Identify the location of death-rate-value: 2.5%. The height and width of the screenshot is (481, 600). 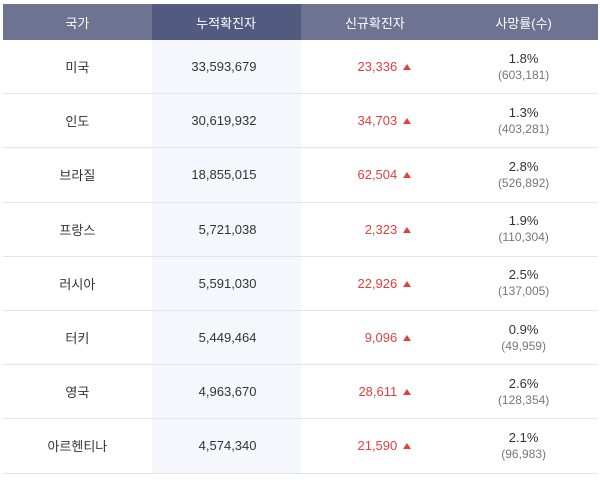
(523, 275).